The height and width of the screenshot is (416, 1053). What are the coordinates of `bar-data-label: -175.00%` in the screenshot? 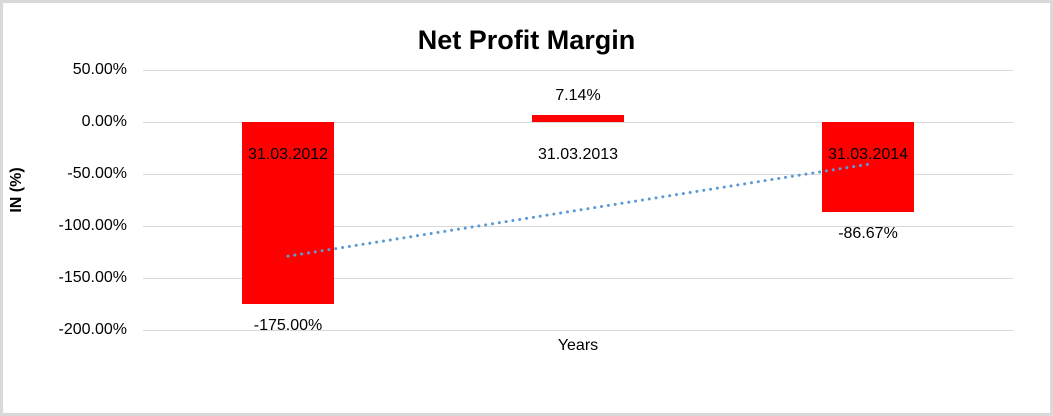 It's located at (288, 325).